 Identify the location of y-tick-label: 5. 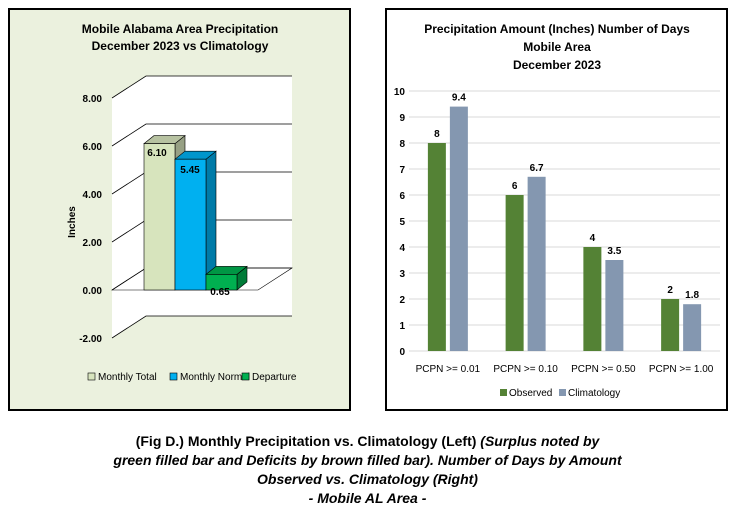
(402, 222).